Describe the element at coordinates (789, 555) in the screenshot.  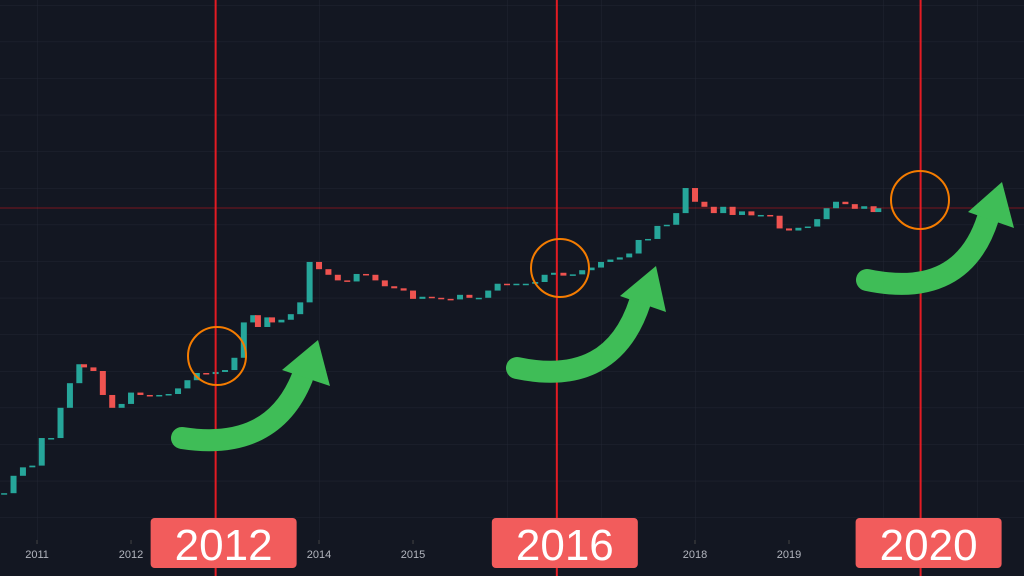
I see `x-tick-label: 2019` at that location.